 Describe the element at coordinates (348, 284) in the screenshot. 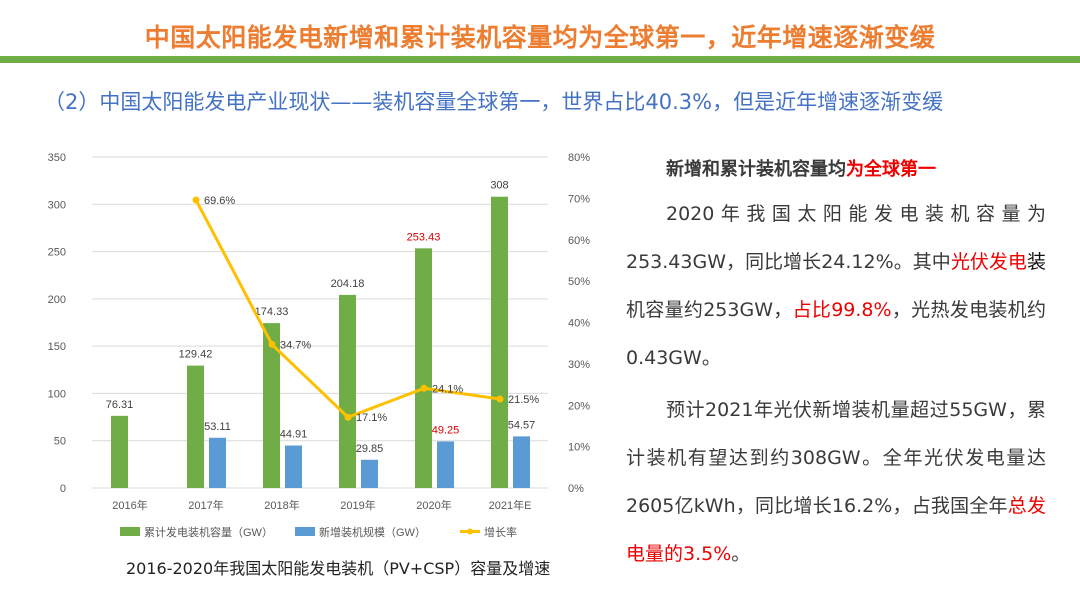

I see `bar-data-label: 204.18` at that location.